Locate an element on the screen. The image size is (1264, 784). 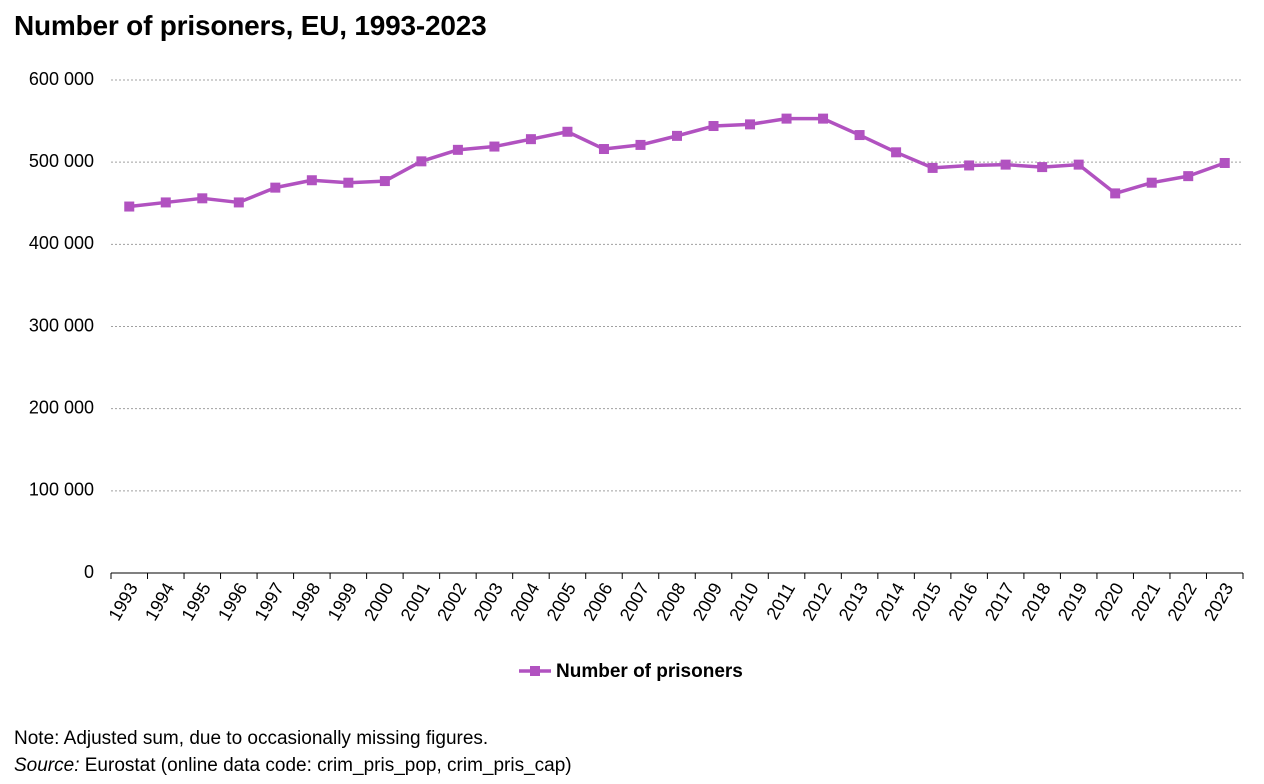
x-tick-label: 2001 is located at coordinates (415, 601).